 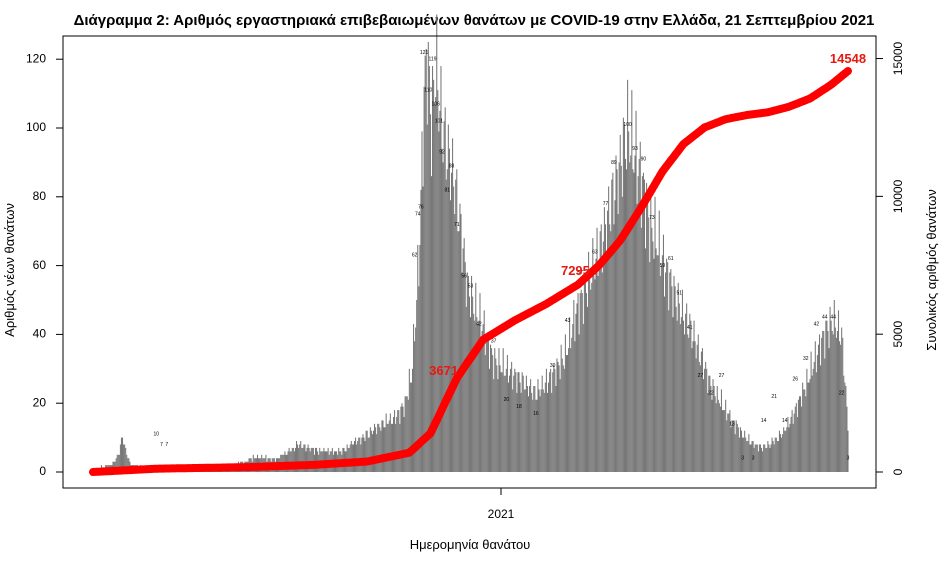 I want to click on daily-value-label: 37, so click(x=494, y=342).